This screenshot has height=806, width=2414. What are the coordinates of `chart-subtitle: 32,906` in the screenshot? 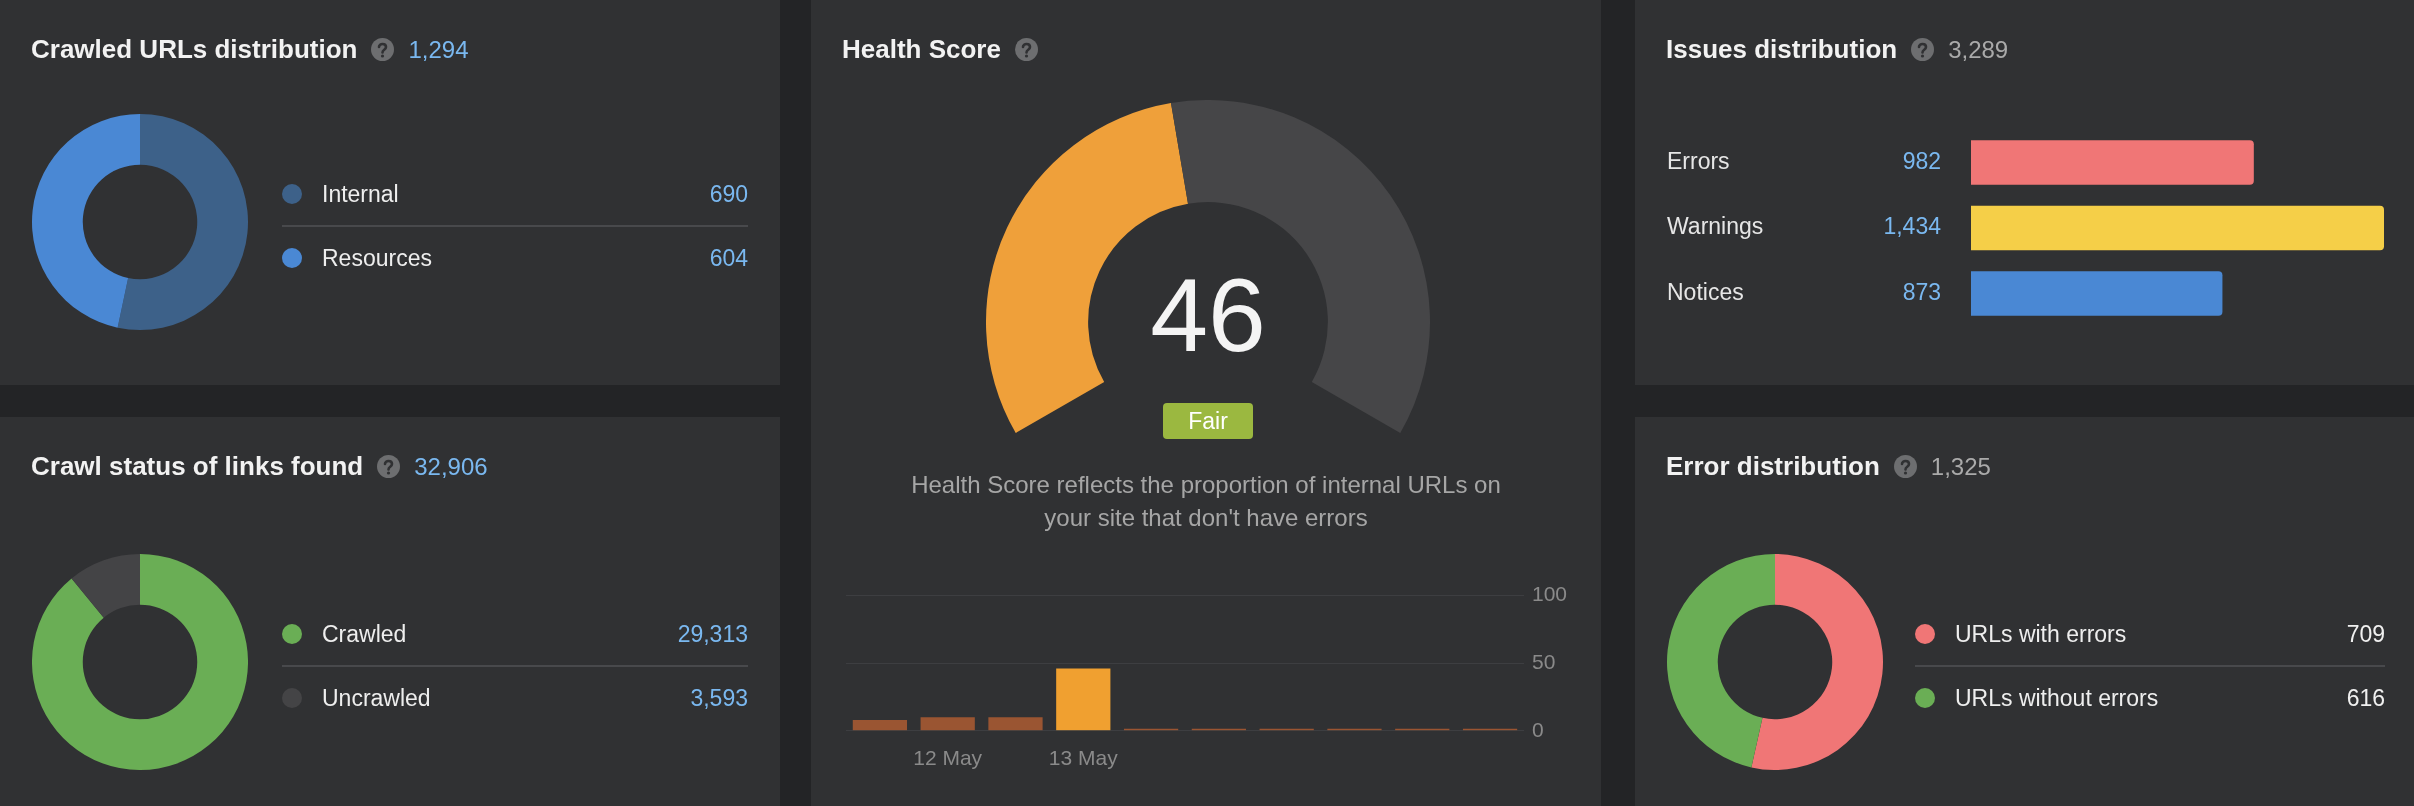 It's located at (451, 466).